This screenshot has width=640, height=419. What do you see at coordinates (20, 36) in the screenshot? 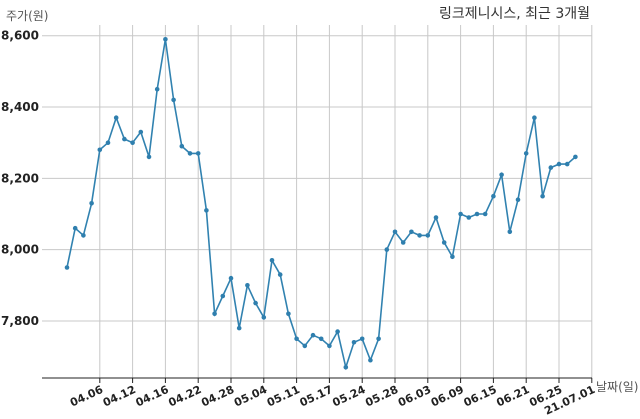
I see `y-tick-label: 8,600` at bounding box center [20, 36].